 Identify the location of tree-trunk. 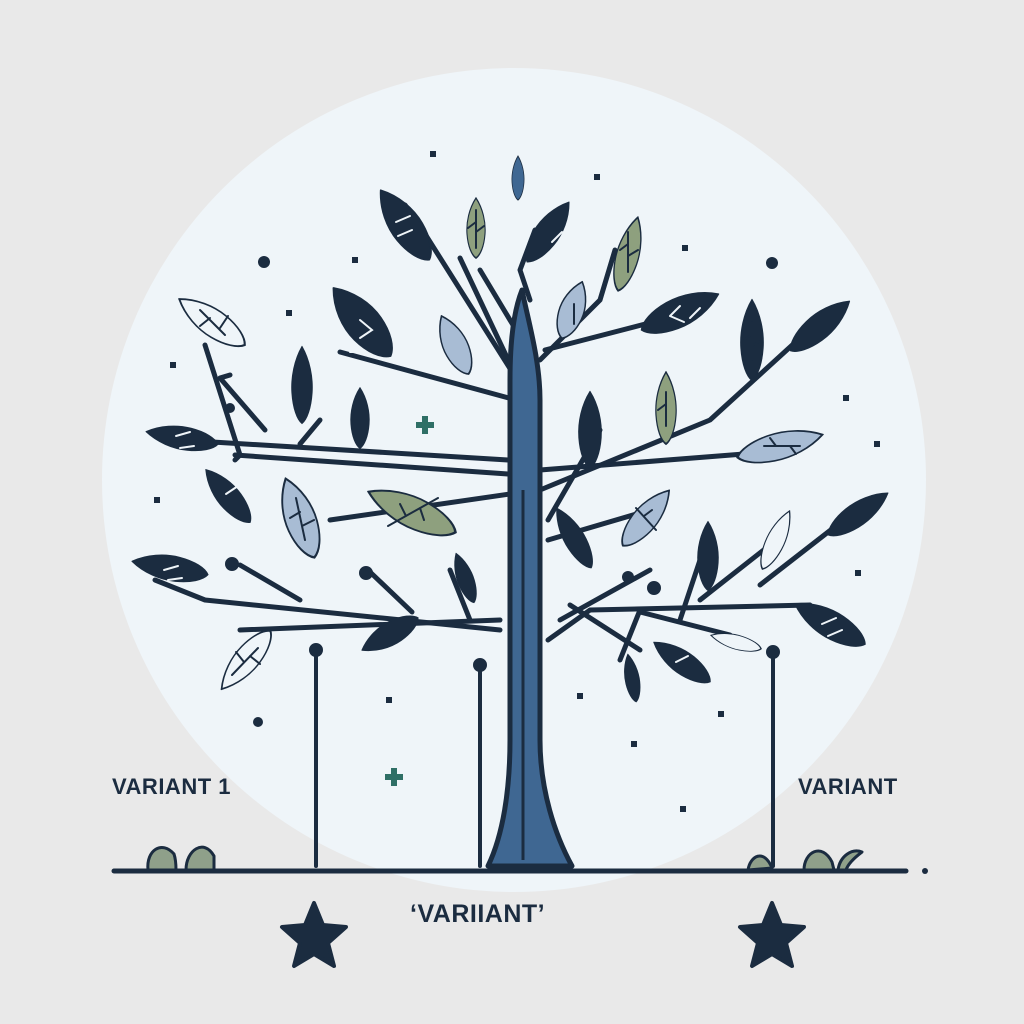
(530, 578).